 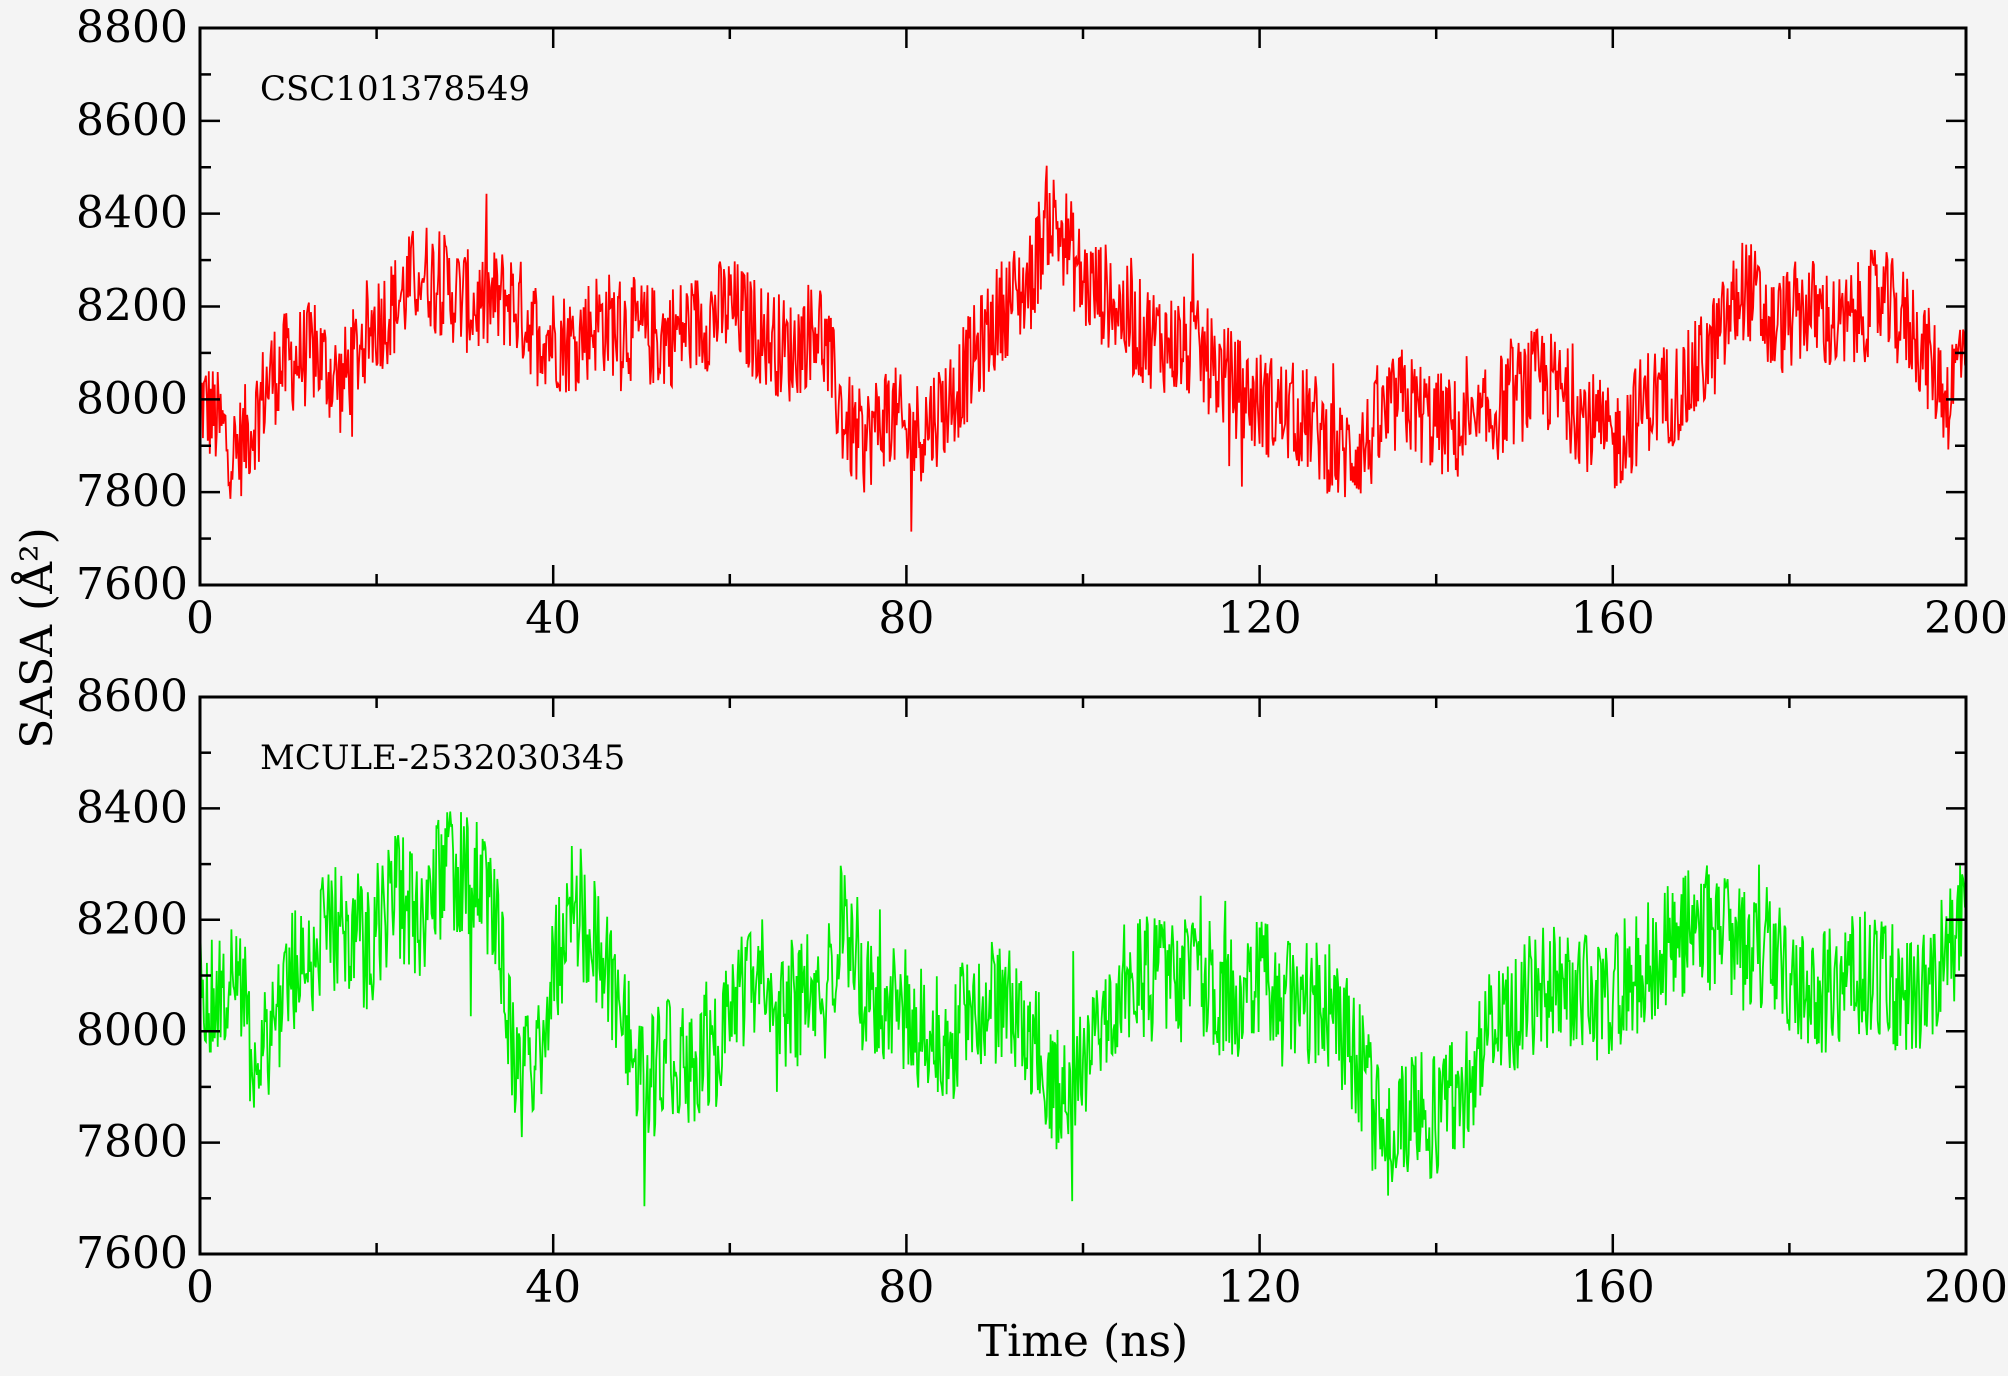 I want to click on y-axis-title: SASA (Å²), so click(x=36, y=638).